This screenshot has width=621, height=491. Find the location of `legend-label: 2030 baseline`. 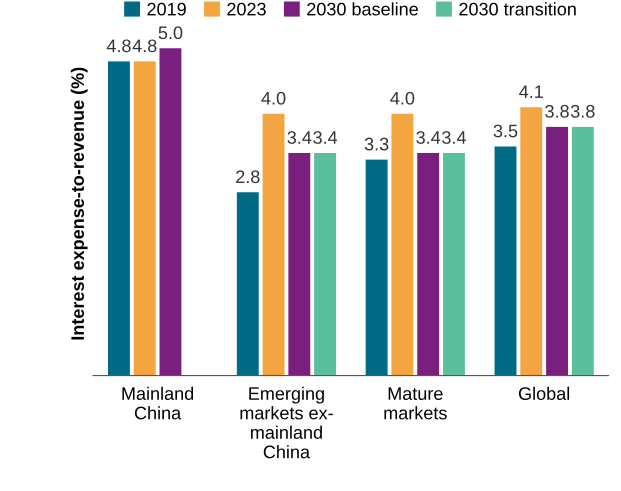

legend-label: 2030 baseline is located at coordinates (362, 9).